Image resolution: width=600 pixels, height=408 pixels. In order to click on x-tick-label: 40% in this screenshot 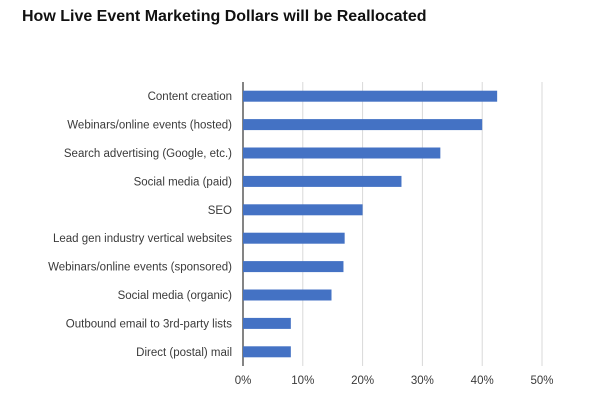, I will do `click(482, 381)`.